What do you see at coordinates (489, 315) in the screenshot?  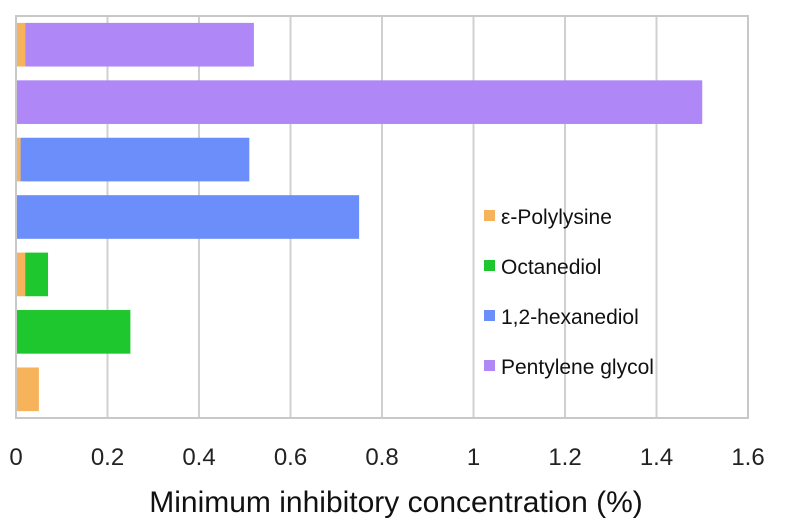 I see `legend-swatch-1-2-hexanediol` at bounding box center [489, 315].